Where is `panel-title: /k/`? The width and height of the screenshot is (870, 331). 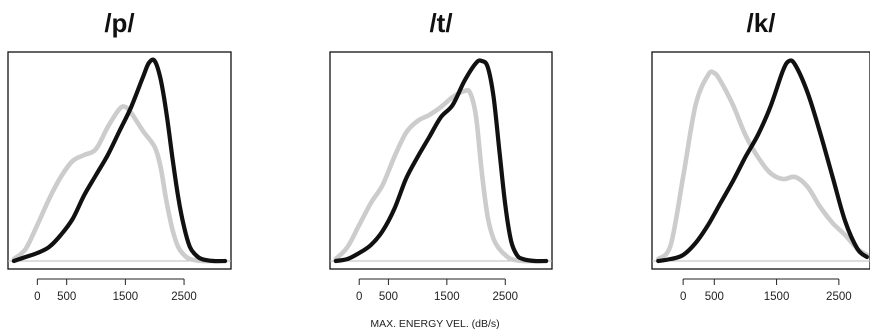
panel-title: /k/ is located at coordinates (761, 23).